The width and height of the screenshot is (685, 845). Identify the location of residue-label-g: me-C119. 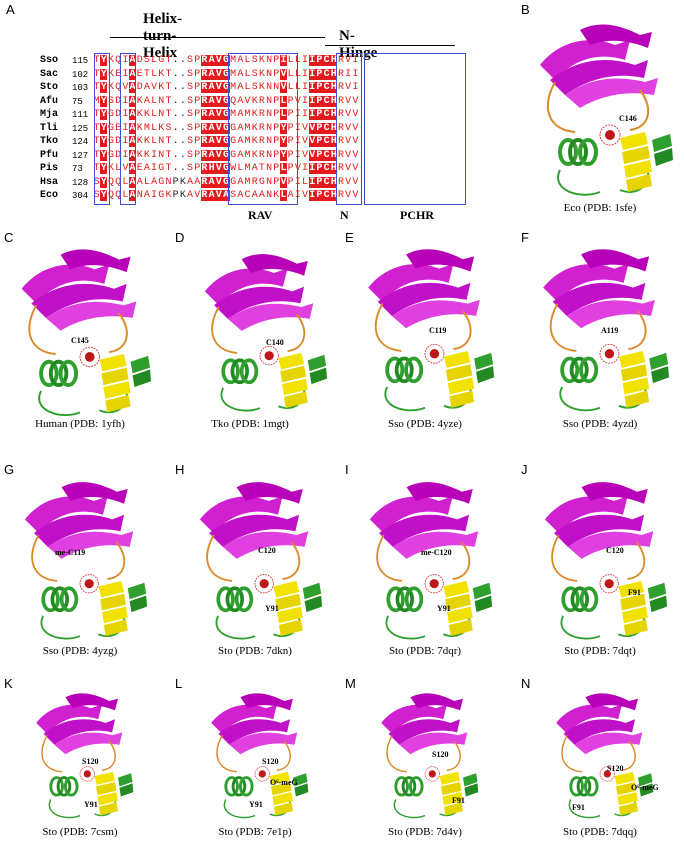
(70, 552).